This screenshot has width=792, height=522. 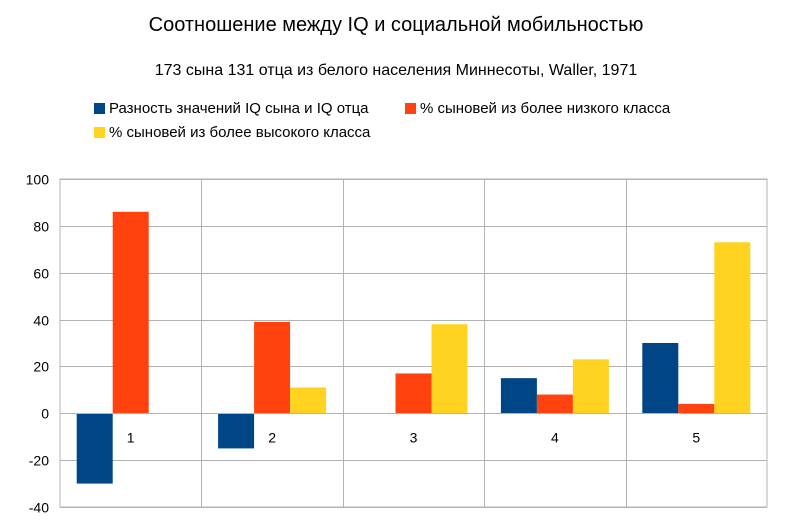 I want to click on y-tick-label: 60, so click(x=41, y=274).